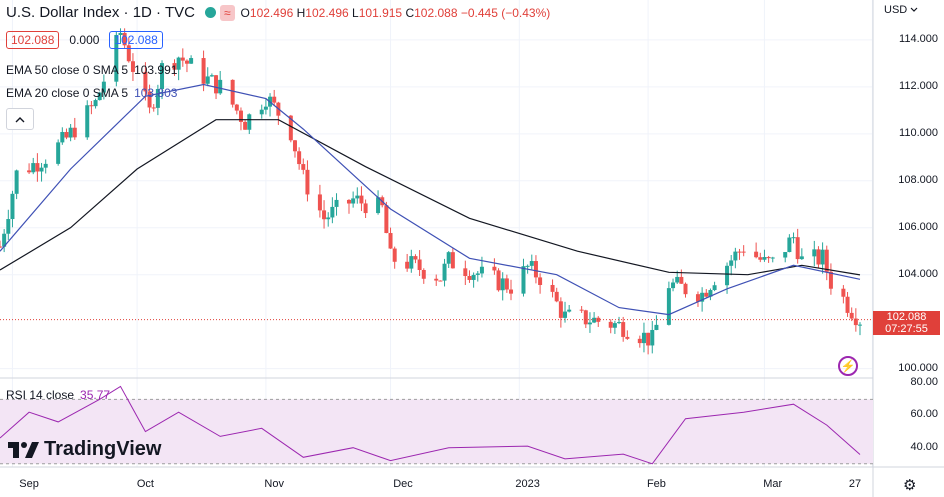  I want to click on rsi-legend: RSI 14 close 35.77, so click(58, 395).